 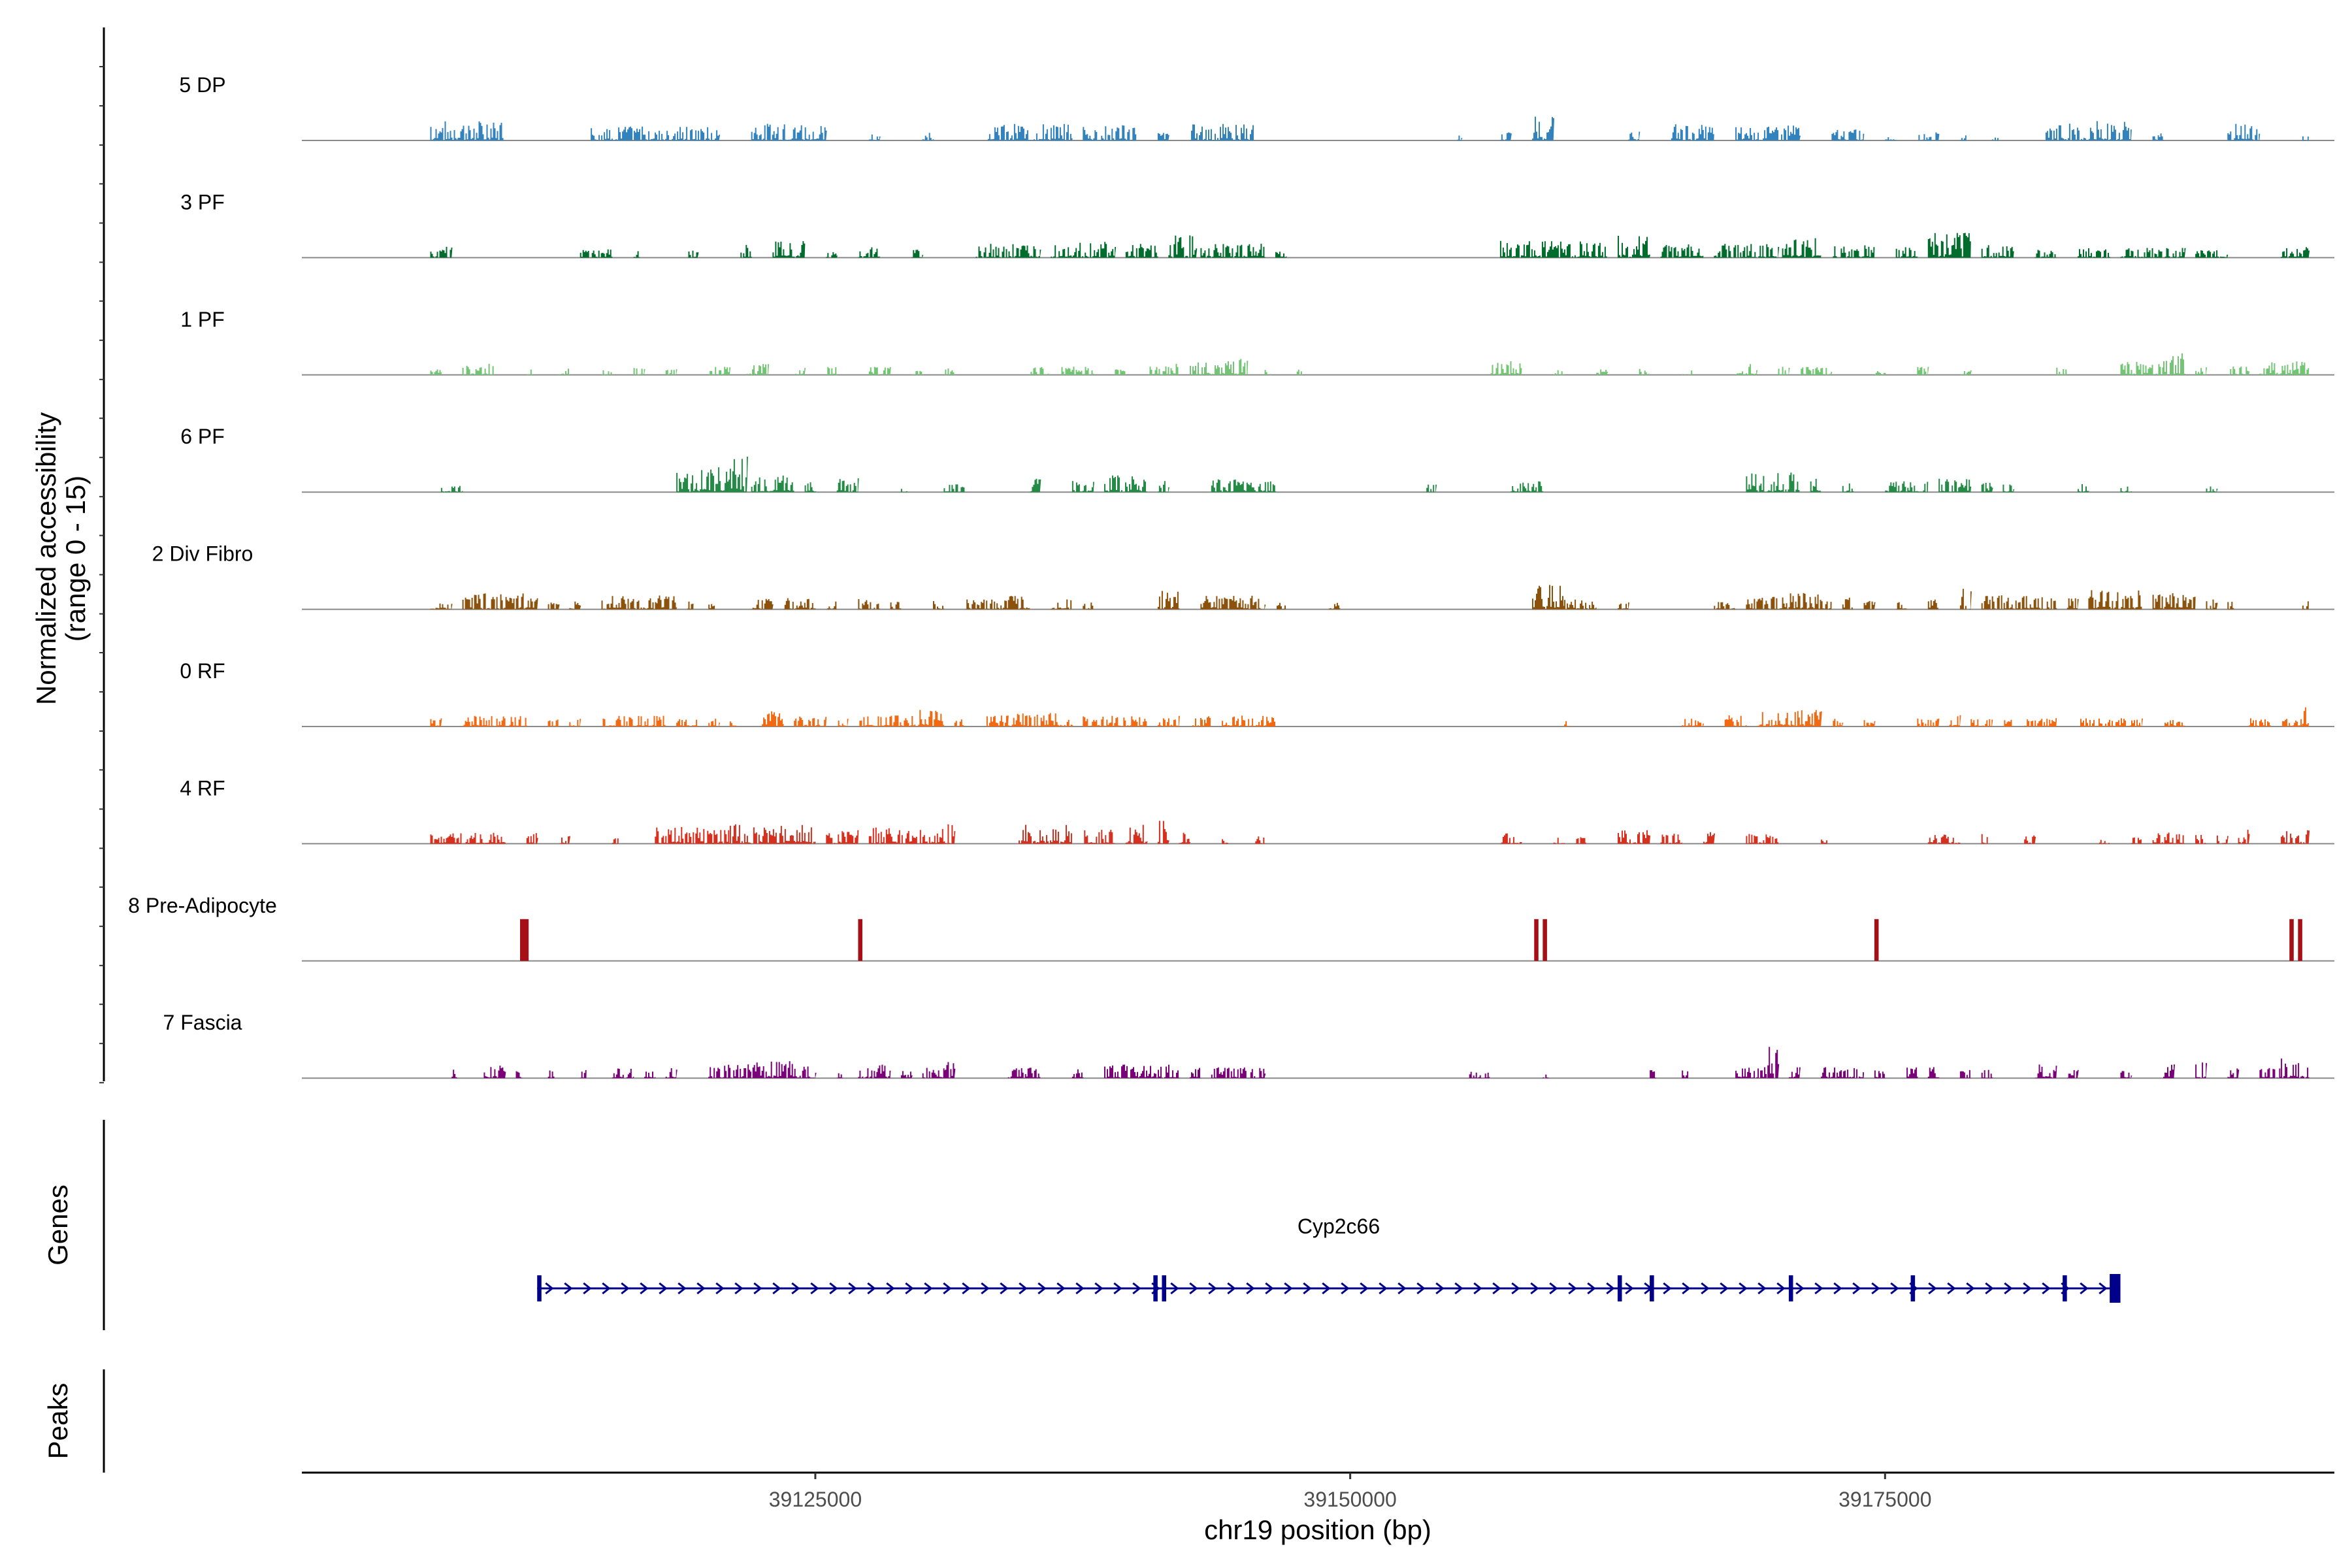 I want to click on track-label: 4 RF, so click(x=202, y=788).